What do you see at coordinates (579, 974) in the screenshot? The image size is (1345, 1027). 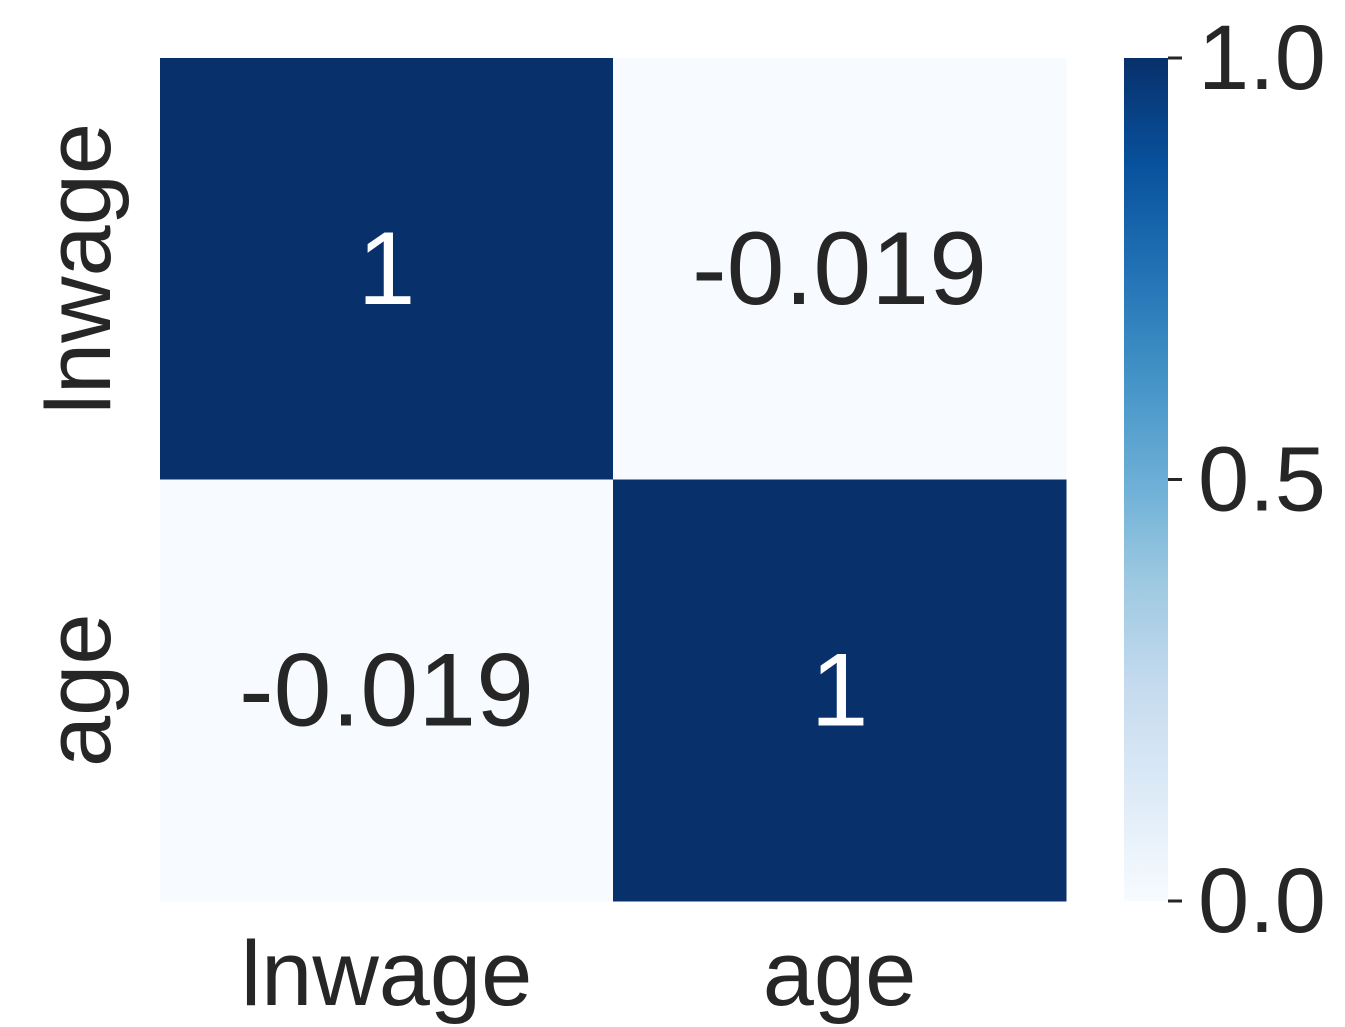 I see `x-tick-labels: lnwage age` at bounding box center [579, 974].